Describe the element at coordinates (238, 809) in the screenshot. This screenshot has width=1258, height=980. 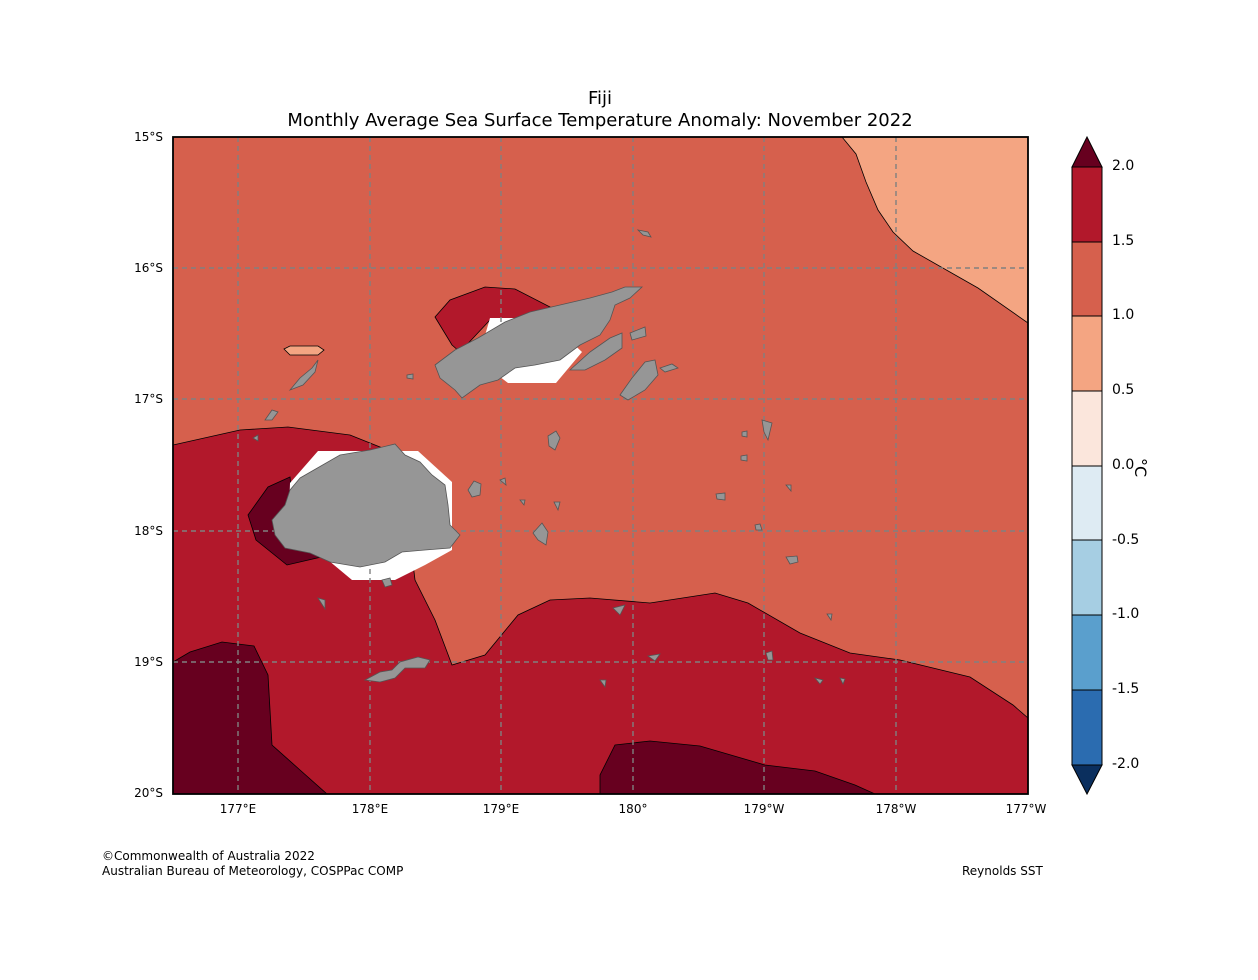
I see `lon-label-177e: 177°E` at that location.